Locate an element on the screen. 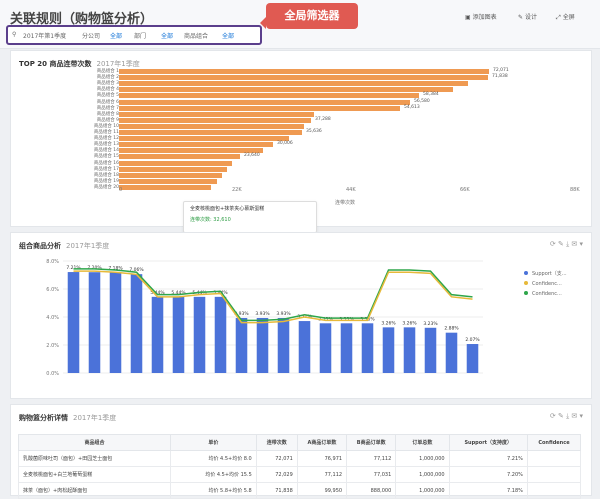 Image resolution: width=600 pixels, height=499 pixels. y-tick: 2.0% is located at coordinates (52, 346).